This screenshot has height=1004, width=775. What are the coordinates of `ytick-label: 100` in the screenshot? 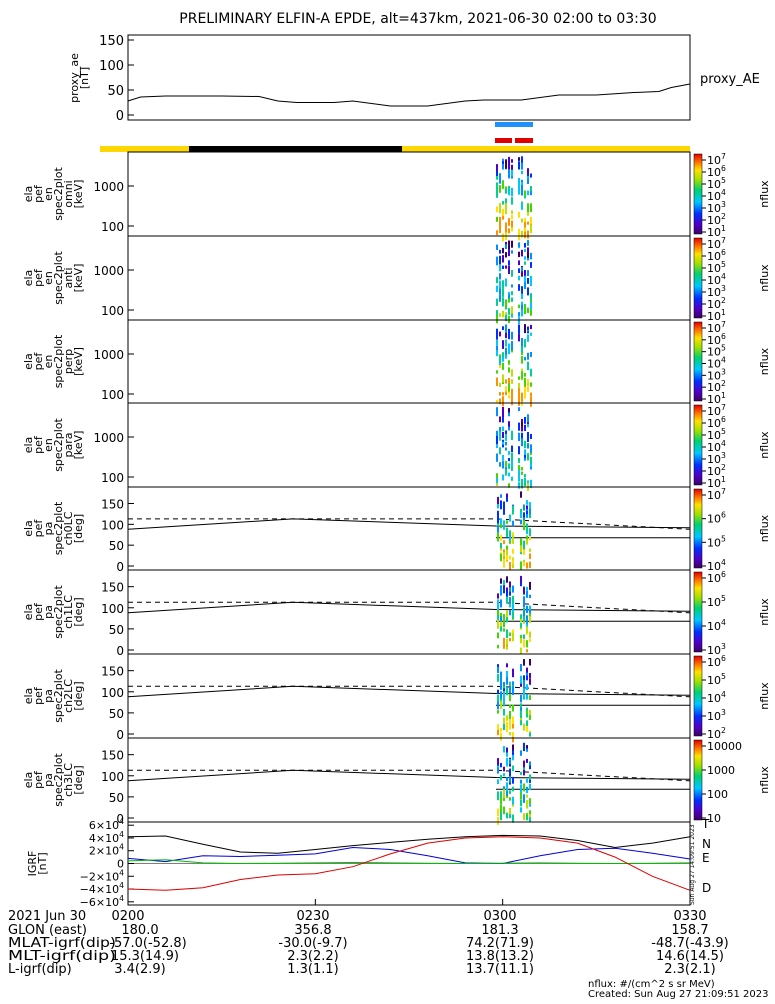 It's located at (112, 478).